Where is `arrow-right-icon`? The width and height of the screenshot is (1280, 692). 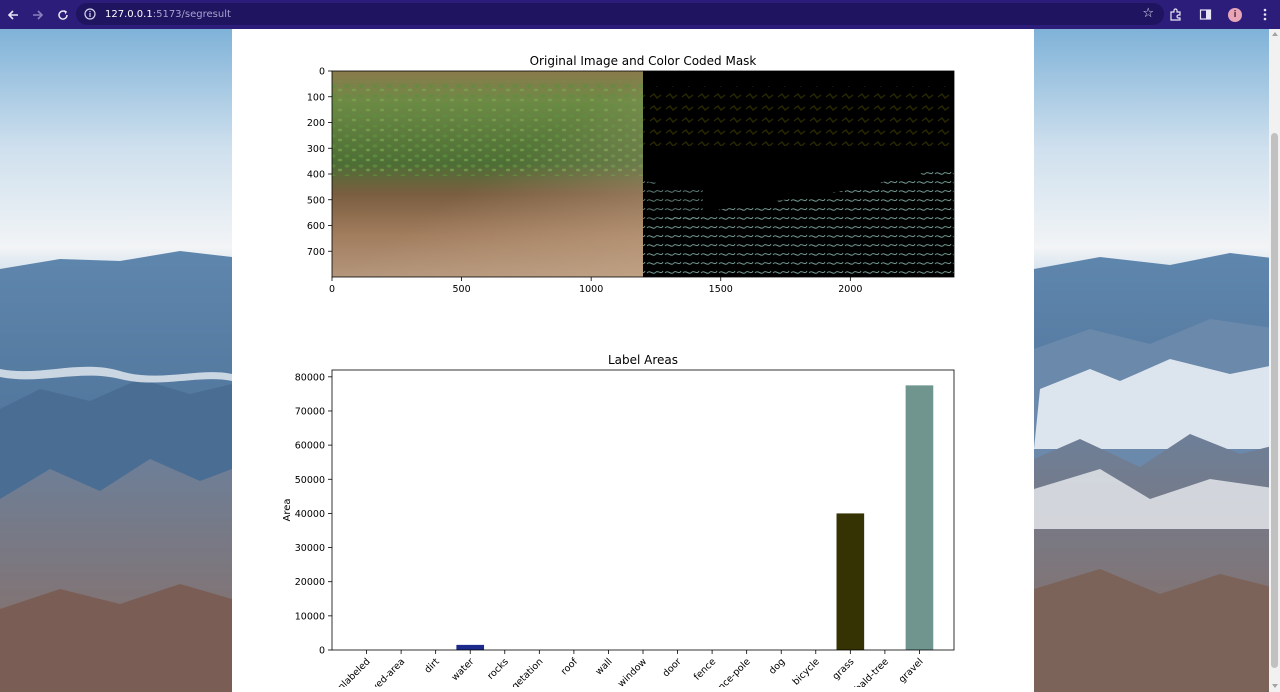
arrow-right-icon is located at coordinates (38, 14).